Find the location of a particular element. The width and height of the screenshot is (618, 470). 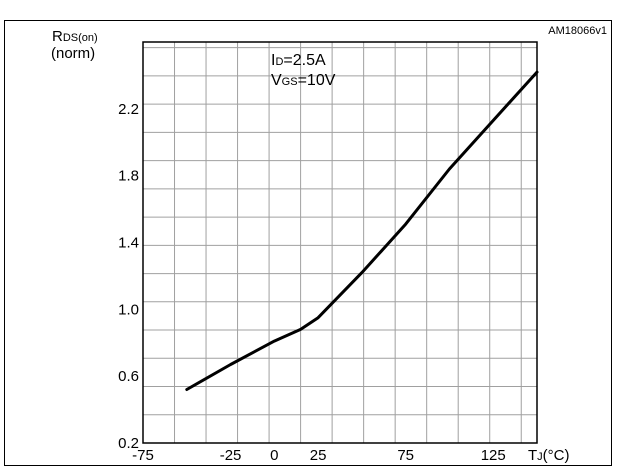

annotation-vgs: VGS=10V is located at coordinates (303, 80).